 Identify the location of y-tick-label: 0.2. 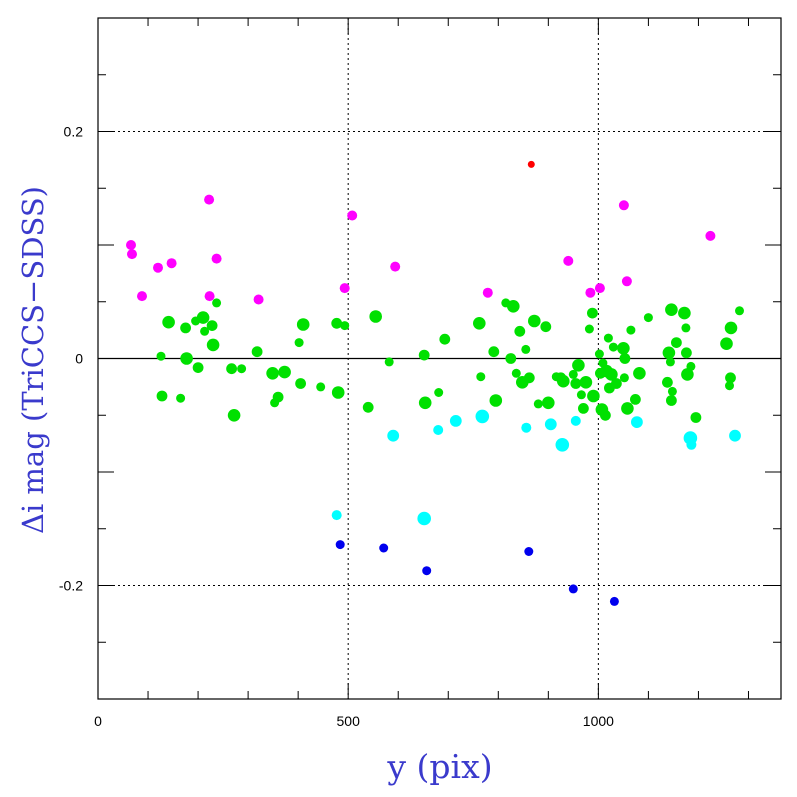
(74, 132).